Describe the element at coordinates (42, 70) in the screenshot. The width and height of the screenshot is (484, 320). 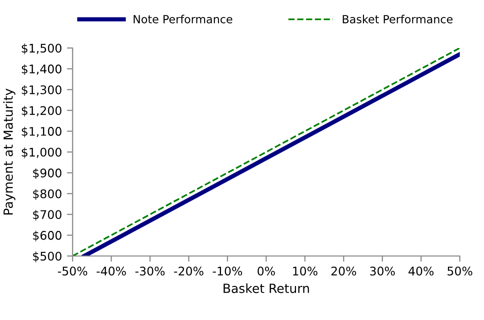
I see `y-tick-label: $1,400` at that location.